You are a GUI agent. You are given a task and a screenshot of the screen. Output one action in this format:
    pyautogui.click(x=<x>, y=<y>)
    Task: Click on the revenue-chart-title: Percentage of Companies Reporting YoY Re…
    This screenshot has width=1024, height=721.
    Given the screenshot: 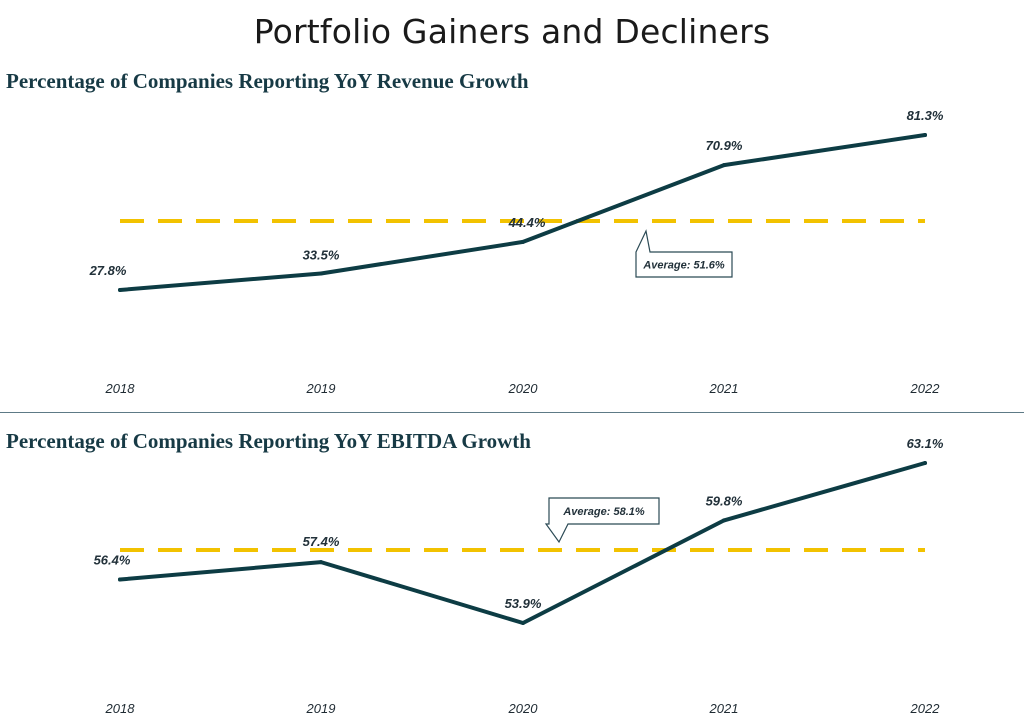 What is the action you would take?
    pyautogui.click(x=267, y=81)
    